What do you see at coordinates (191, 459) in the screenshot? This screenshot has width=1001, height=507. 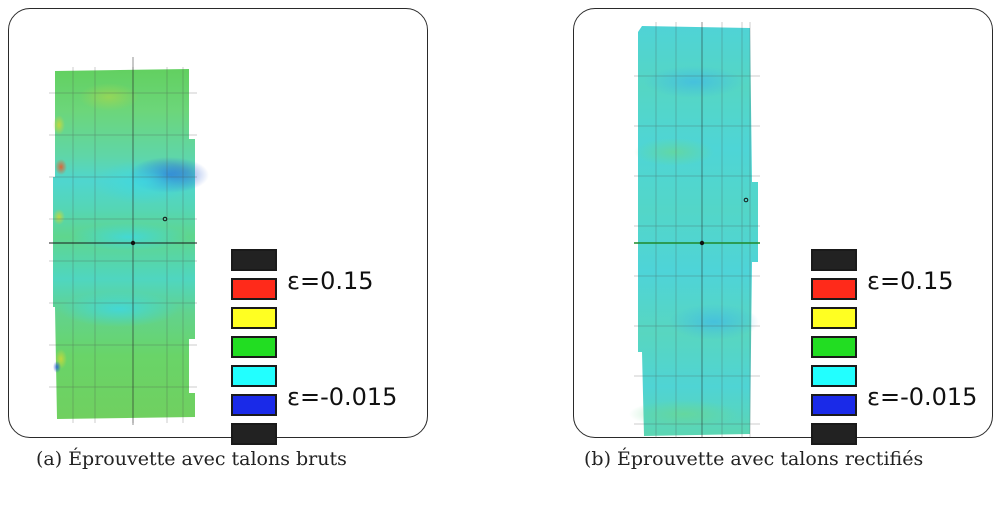 I see `caption-raw-tabs: (a) Éprouvette avec talons bruts` at bounding box center [191, 459].